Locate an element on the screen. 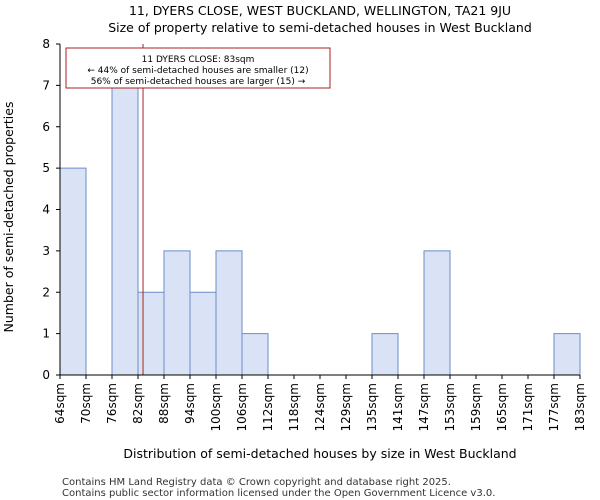 This screenshot has height=500, width=600. annotation-frame is located at coordinates (198, 68).